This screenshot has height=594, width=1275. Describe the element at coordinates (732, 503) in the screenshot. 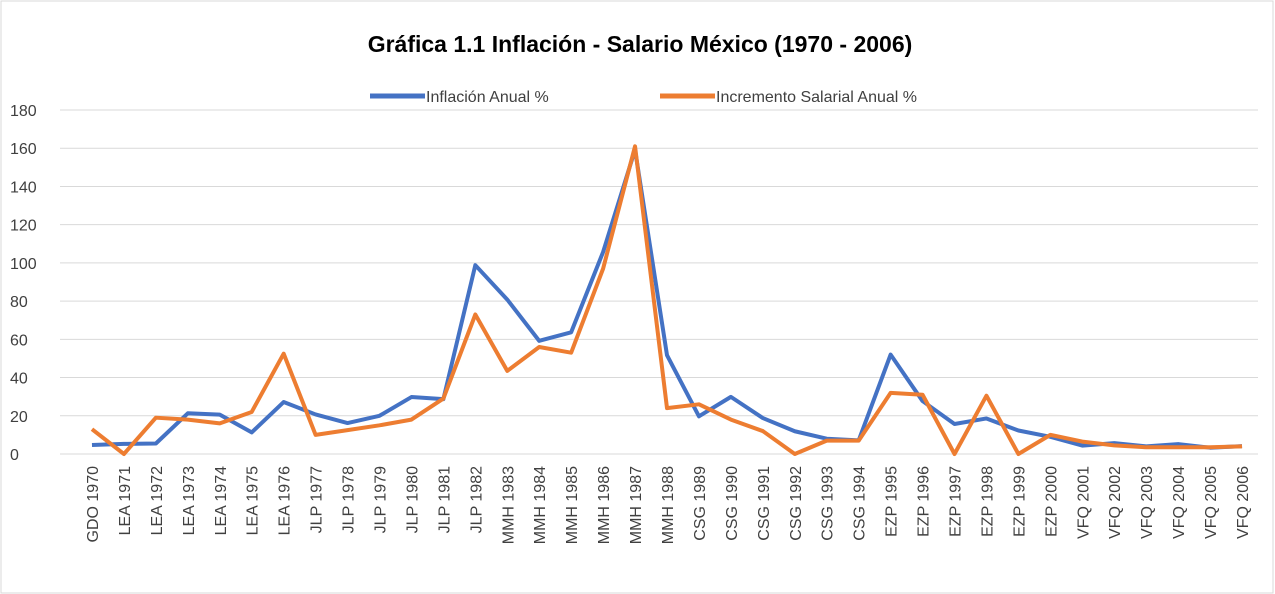

I see `x-tick-label: CSG 1990` at that location.